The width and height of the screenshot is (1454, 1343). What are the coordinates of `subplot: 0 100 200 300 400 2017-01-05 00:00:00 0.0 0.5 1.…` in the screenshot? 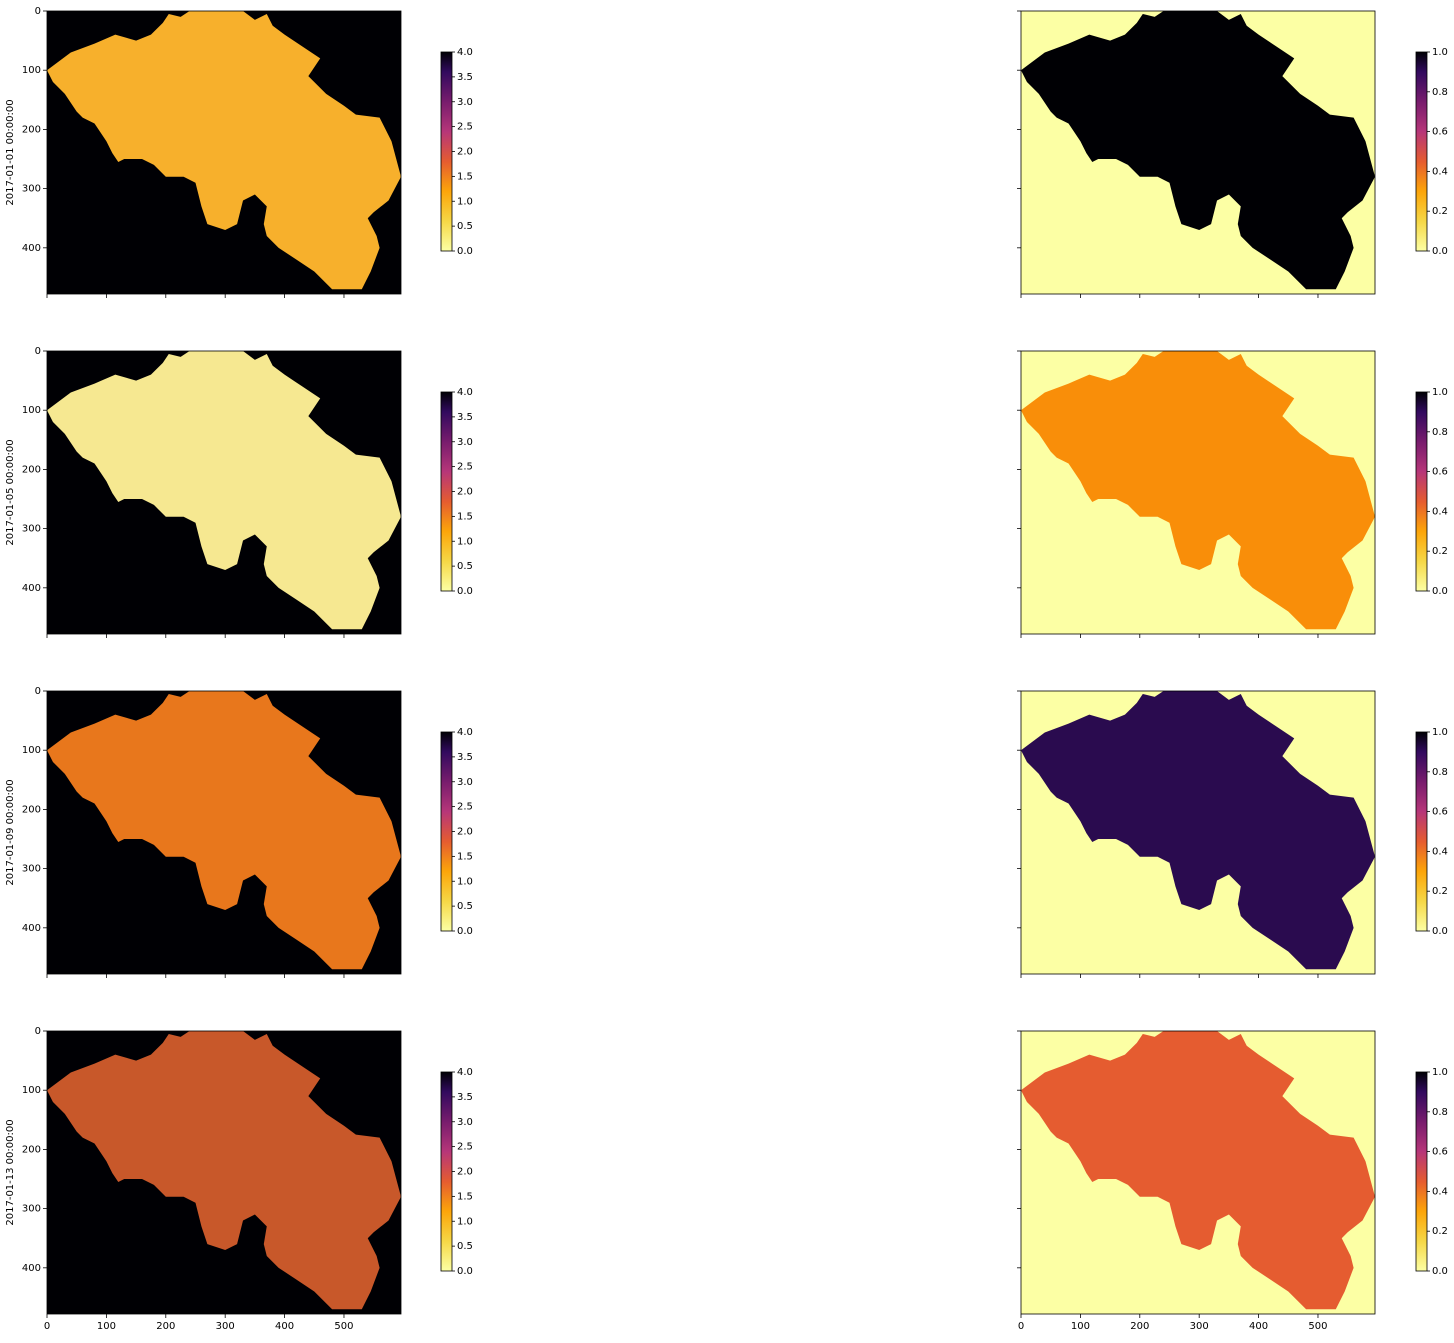 It's located at (239, 492).